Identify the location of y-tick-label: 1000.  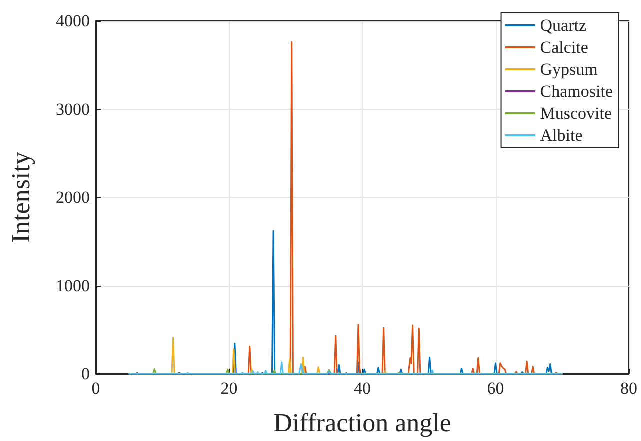
(73, 286).